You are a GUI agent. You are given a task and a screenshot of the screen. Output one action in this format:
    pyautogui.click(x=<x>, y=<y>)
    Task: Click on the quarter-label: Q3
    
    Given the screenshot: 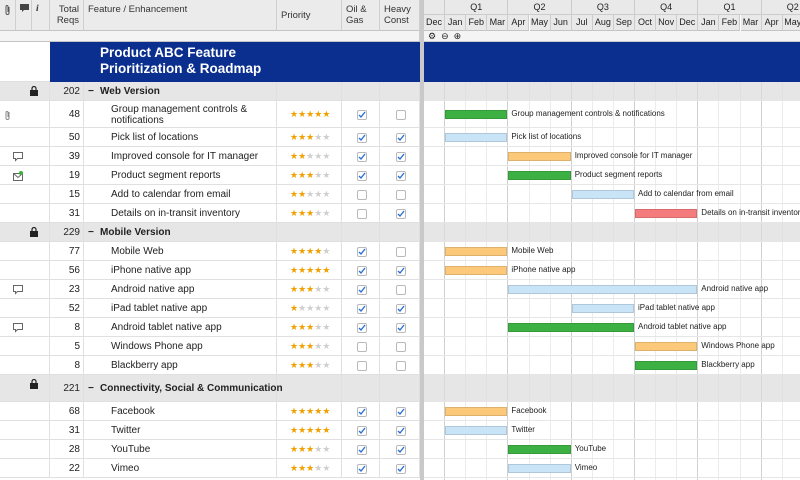 What is the action you would take?
    pyautogui.click(x=603, y=7)
    